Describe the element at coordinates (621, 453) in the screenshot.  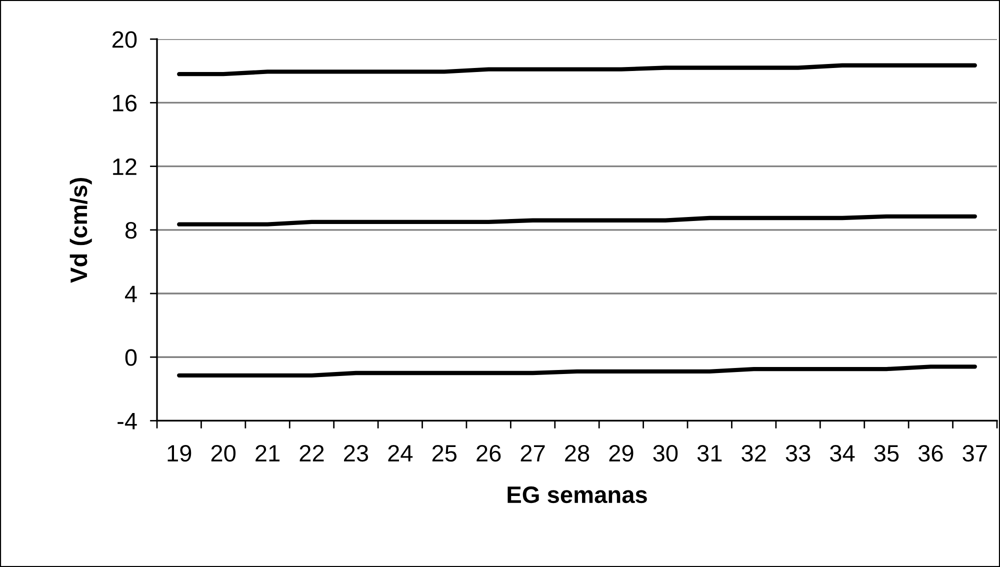
I see `x-tick-label: 29` at that location.